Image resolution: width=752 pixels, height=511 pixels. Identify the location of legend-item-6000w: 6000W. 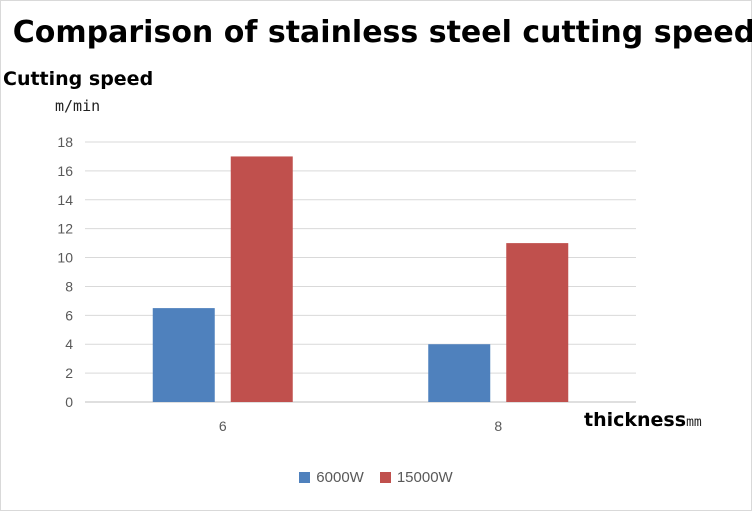
(331, 477).